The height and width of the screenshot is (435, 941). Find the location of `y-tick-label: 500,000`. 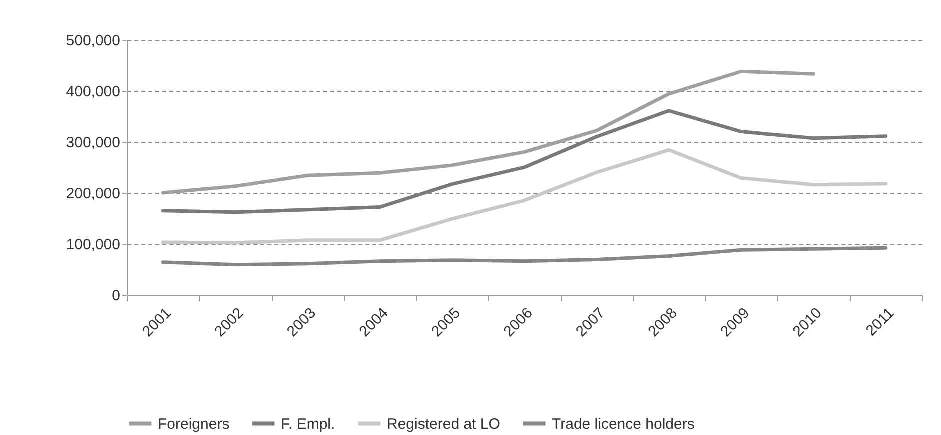

y-tick-label: 500,000 is located at coordinates (93, 41).